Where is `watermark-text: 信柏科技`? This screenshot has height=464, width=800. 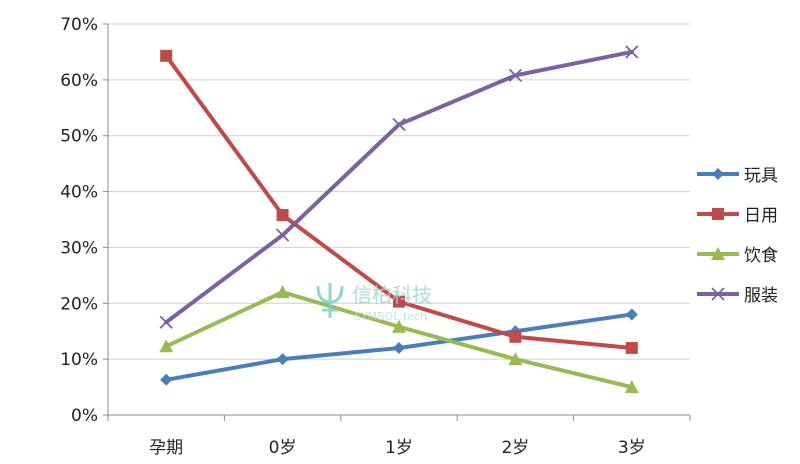
watermark-text: 信柏科技 is located at coordinates (392, 295).